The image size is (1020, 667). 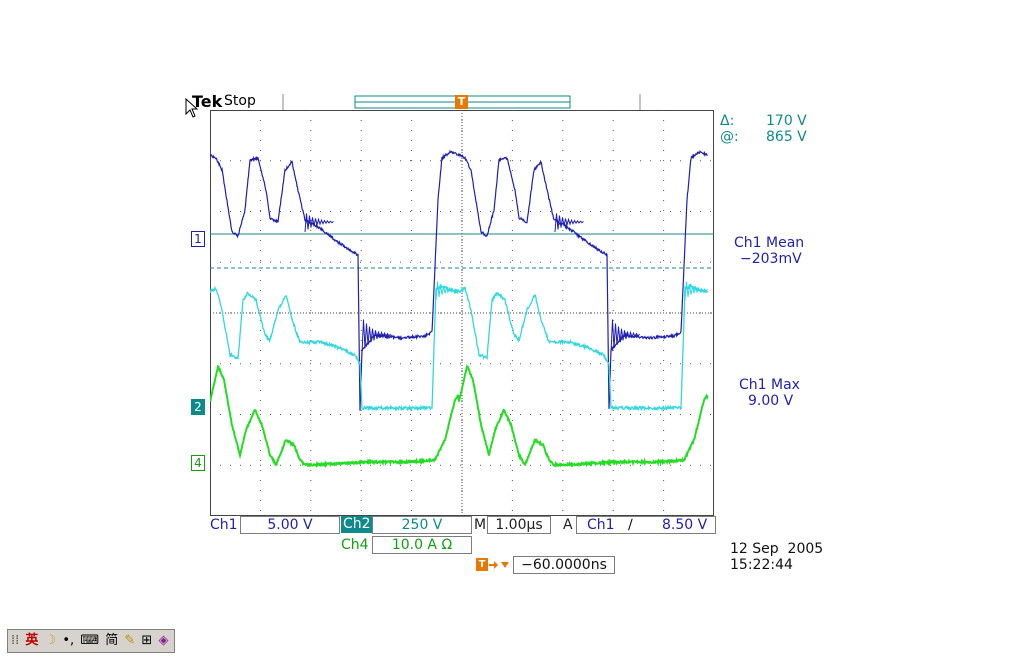 I want to click on toolbar-grip-icon: ⁞⁞, so click(x=15, y=641).